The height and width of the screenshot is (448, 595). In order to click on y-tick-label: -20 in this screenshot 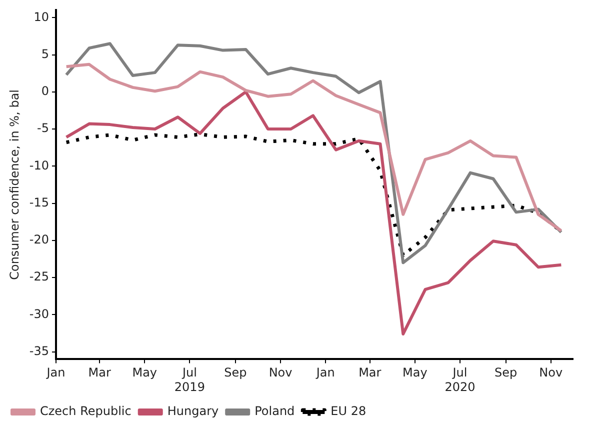, I will do `click(39, 239)`.